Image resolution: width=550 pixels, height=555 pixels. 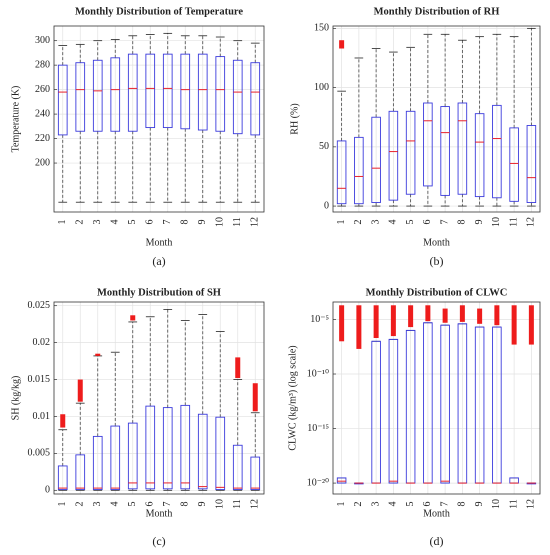 I want to click on y-tick-label: 0.01, so click(x=42, y=416).